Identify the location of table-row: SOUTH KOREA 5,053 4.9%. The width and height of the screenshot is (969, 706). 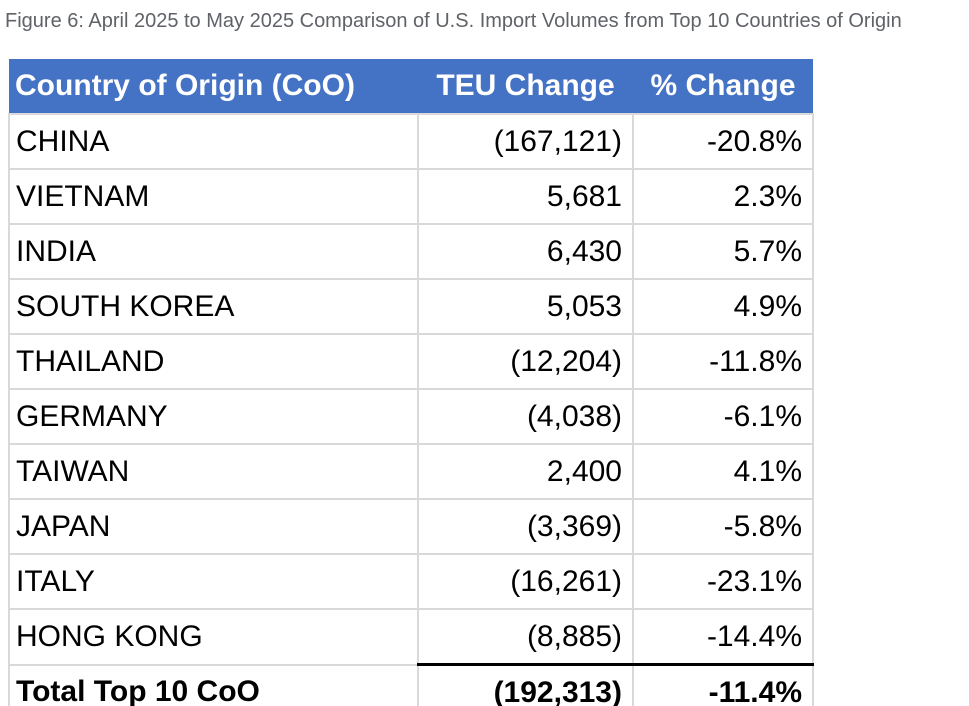
(411, 306).